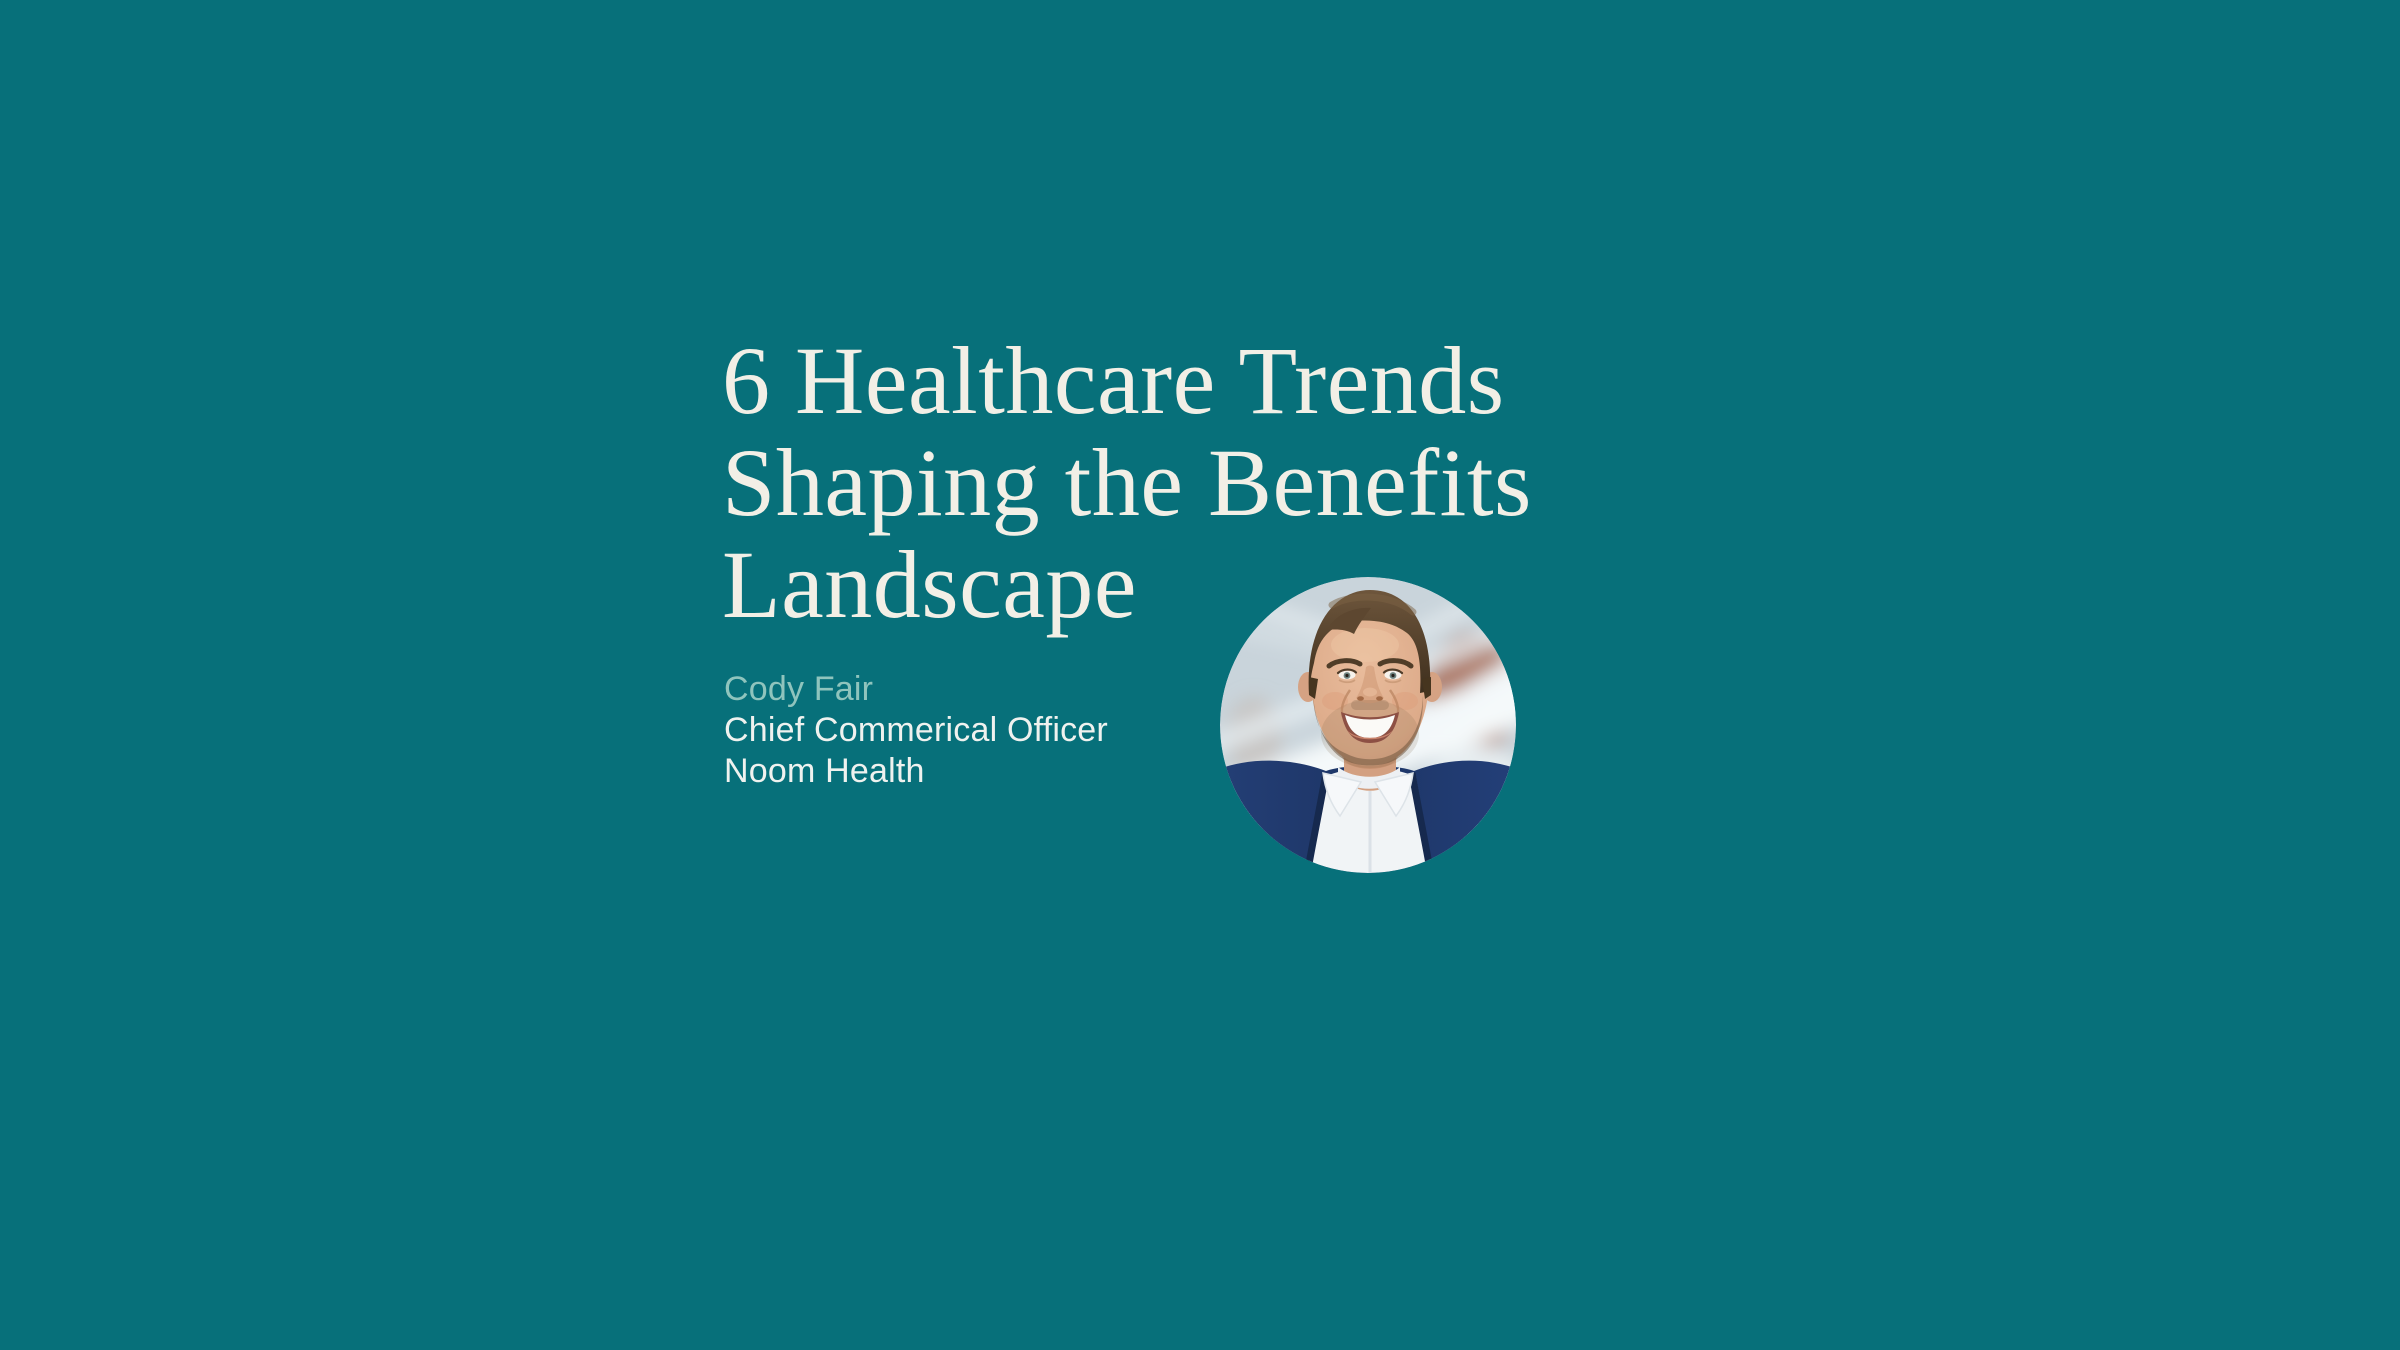  I want to click on title-line-3: Landscape, so click(929, 584).